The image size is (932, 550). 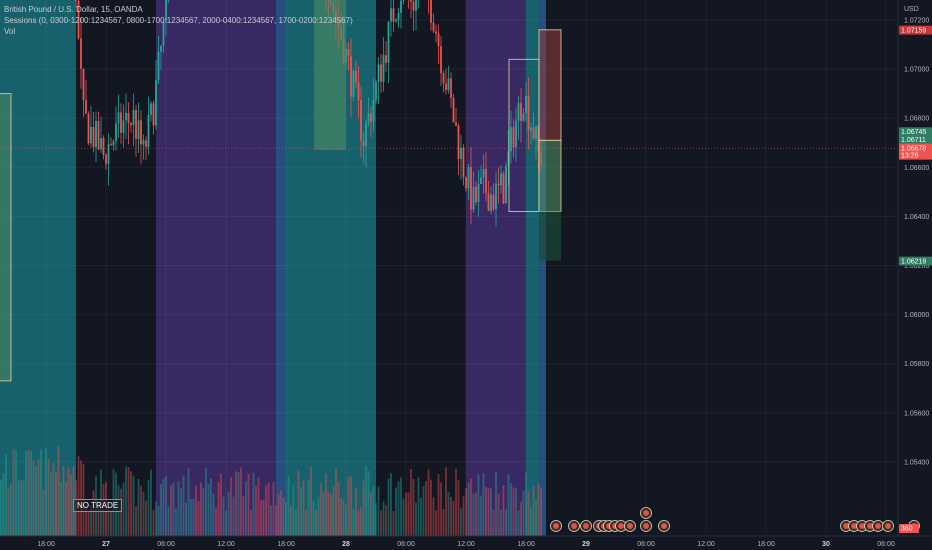 I want to click on time-axis, so click(x=466, y=543).